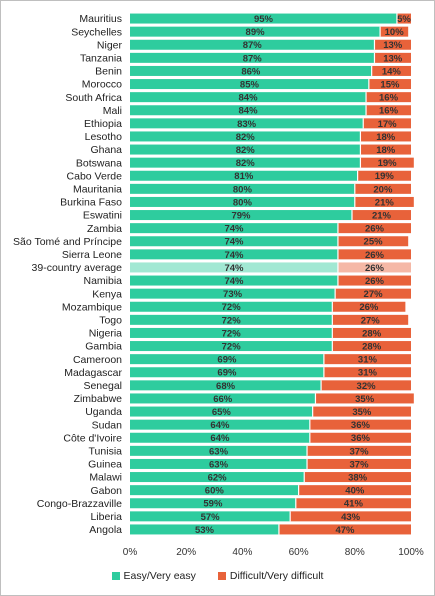 The width and height of the screenshot is (435, 596). What do you see at coordinates (221, 576) in the screenshot?
I see `legend-swatch-difficult` at bounding box center [221, 576].